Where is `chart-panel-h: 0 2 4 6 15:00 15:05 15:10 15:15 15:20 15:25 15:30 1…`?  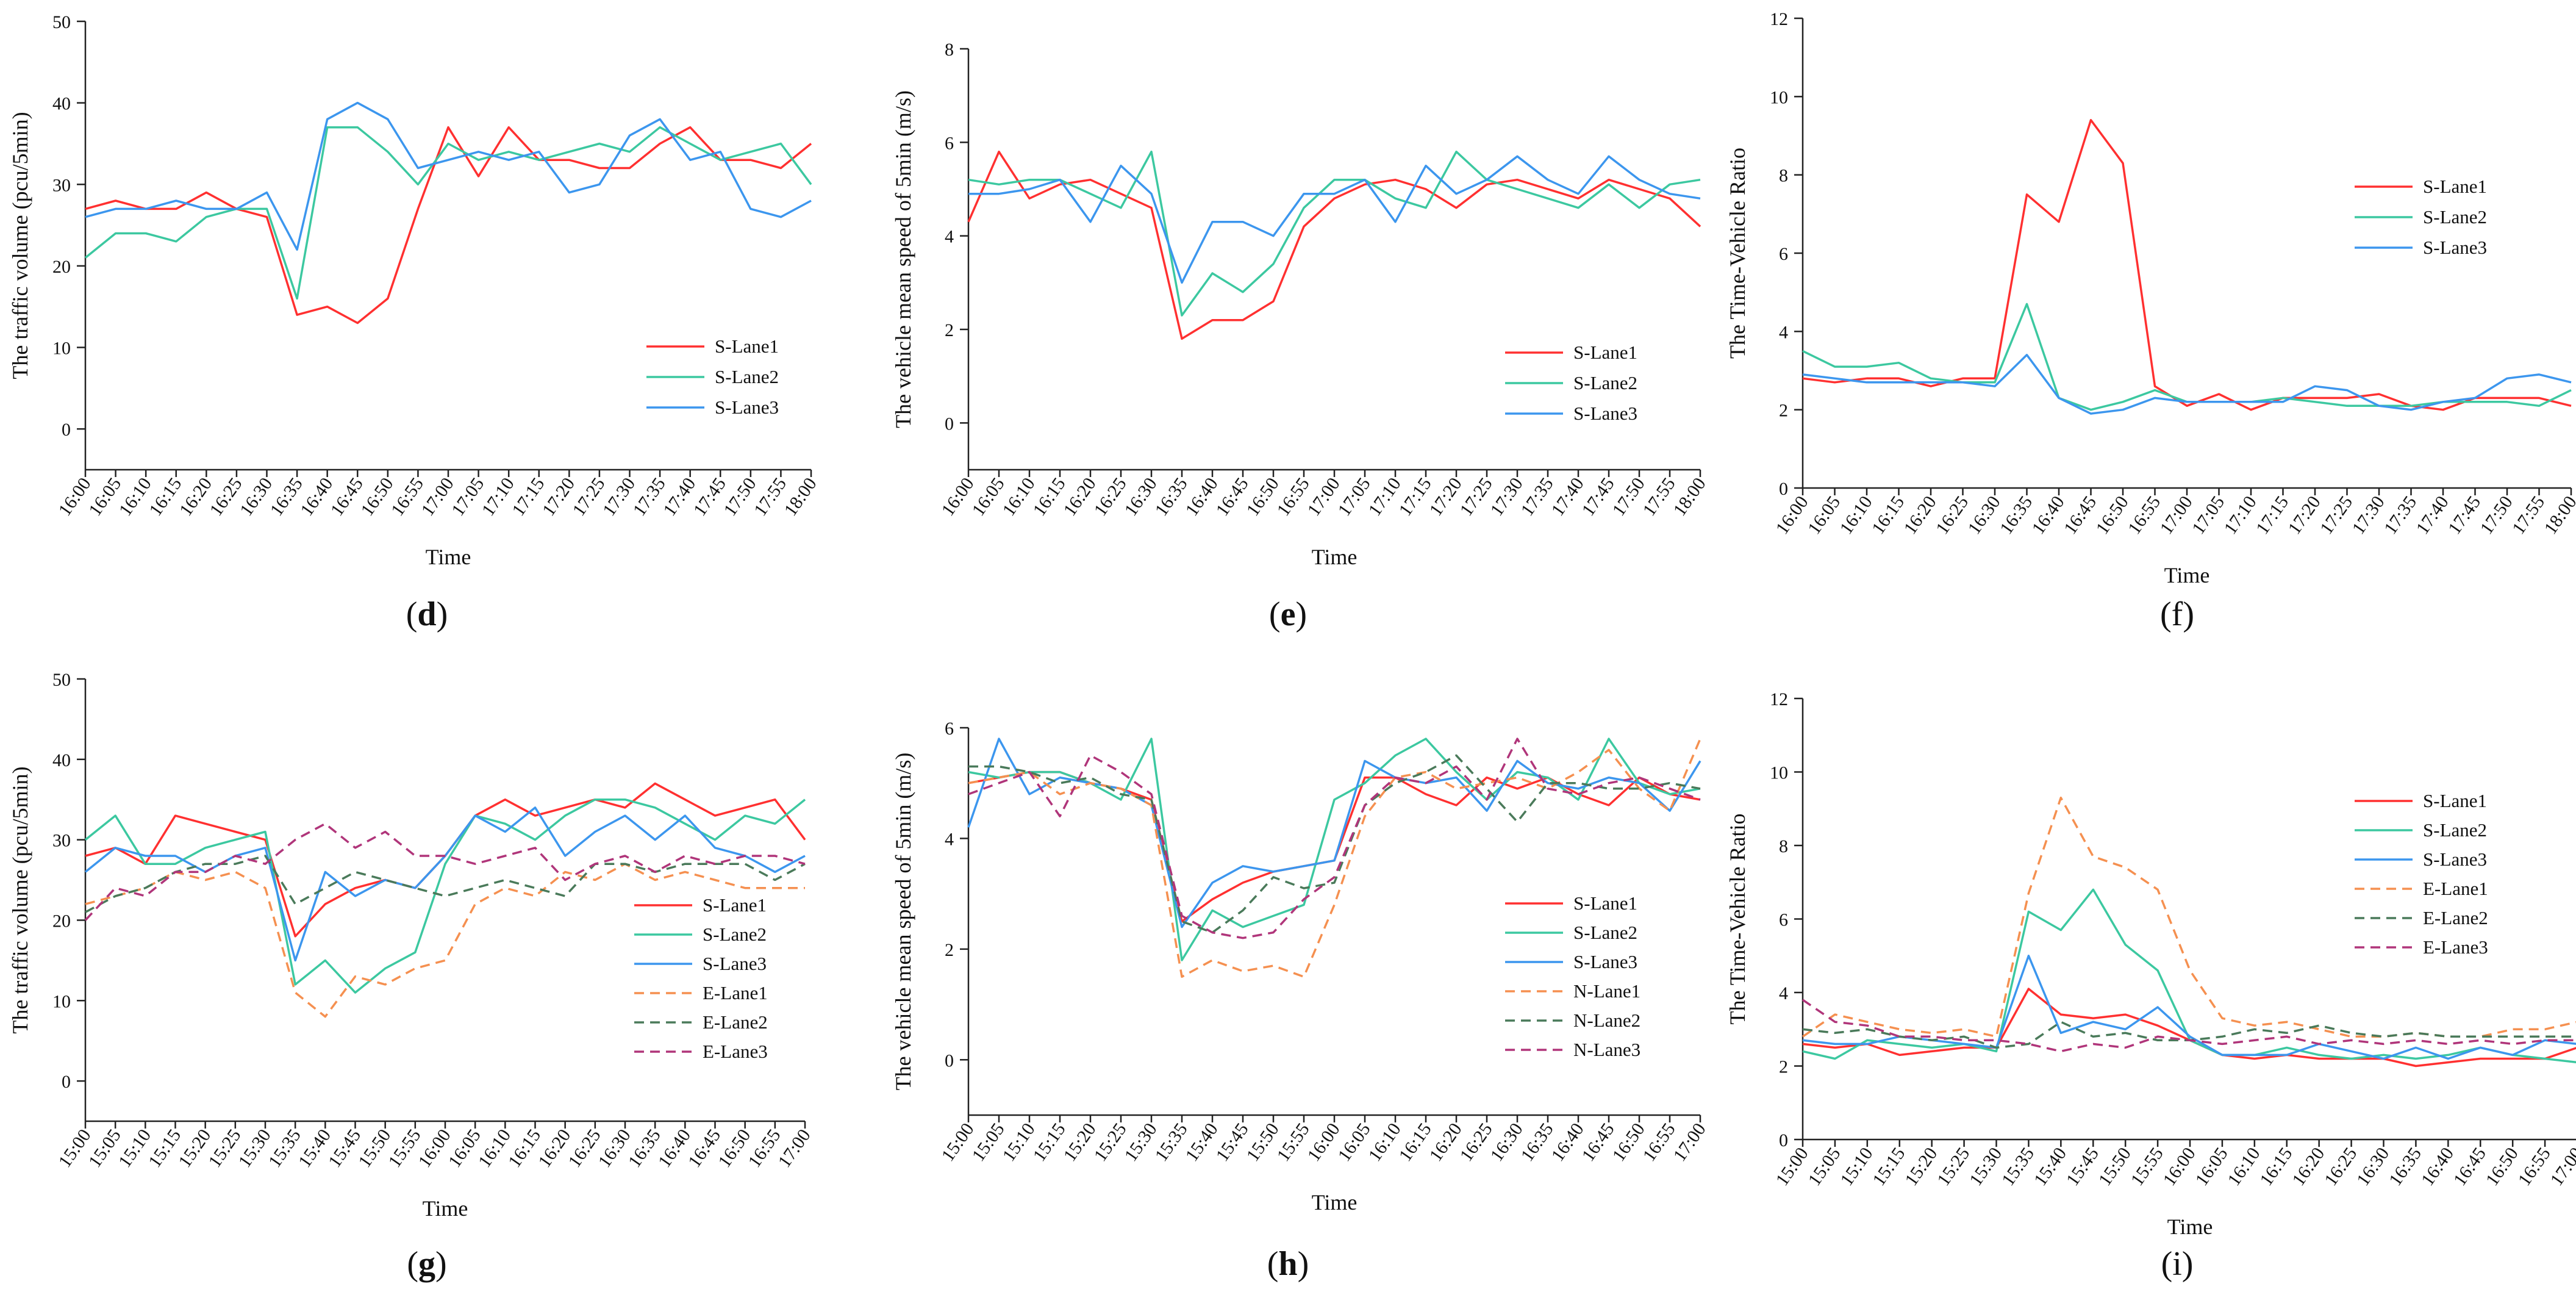
chart-panel-h: 0 2 4 6 15:00 15:05 15:10 15:15 15:20 15:25 15:30 1… is located at coordinates (1286, 946).